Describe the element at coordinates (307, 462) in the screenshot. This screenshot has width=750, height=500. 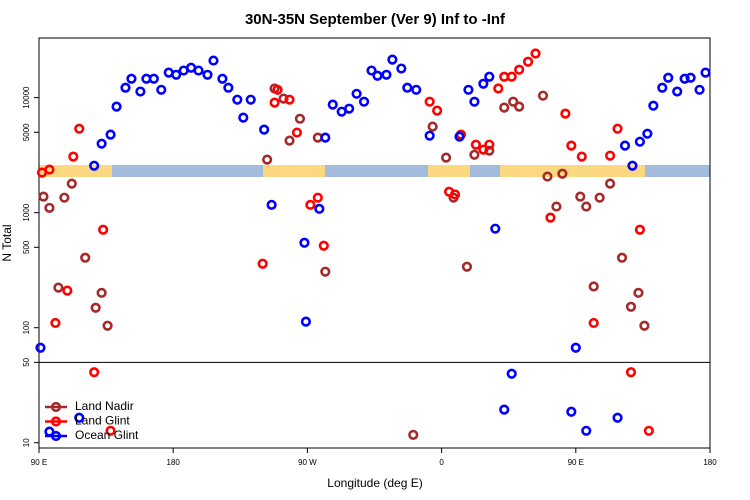
I see `x-tick-label: 90 W` at that location.